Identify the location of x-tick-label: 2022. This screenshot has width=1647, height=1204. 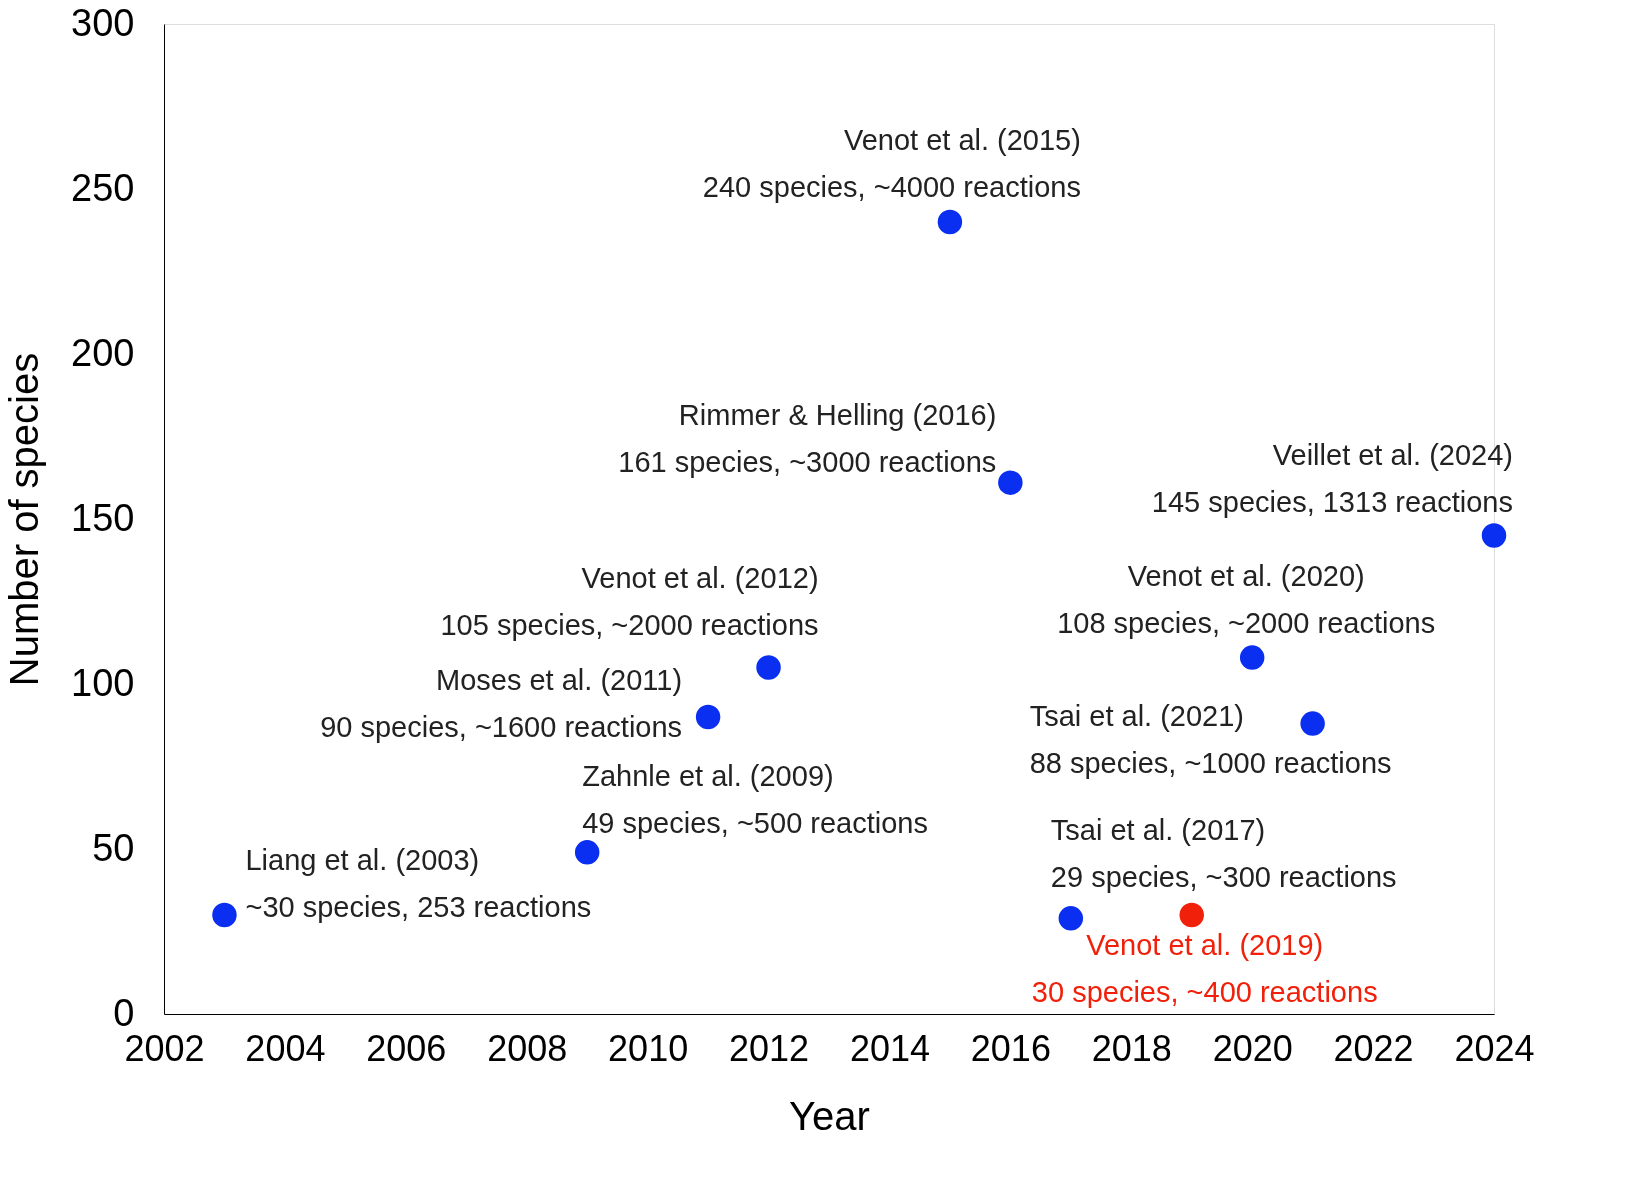
(1373, 1048).